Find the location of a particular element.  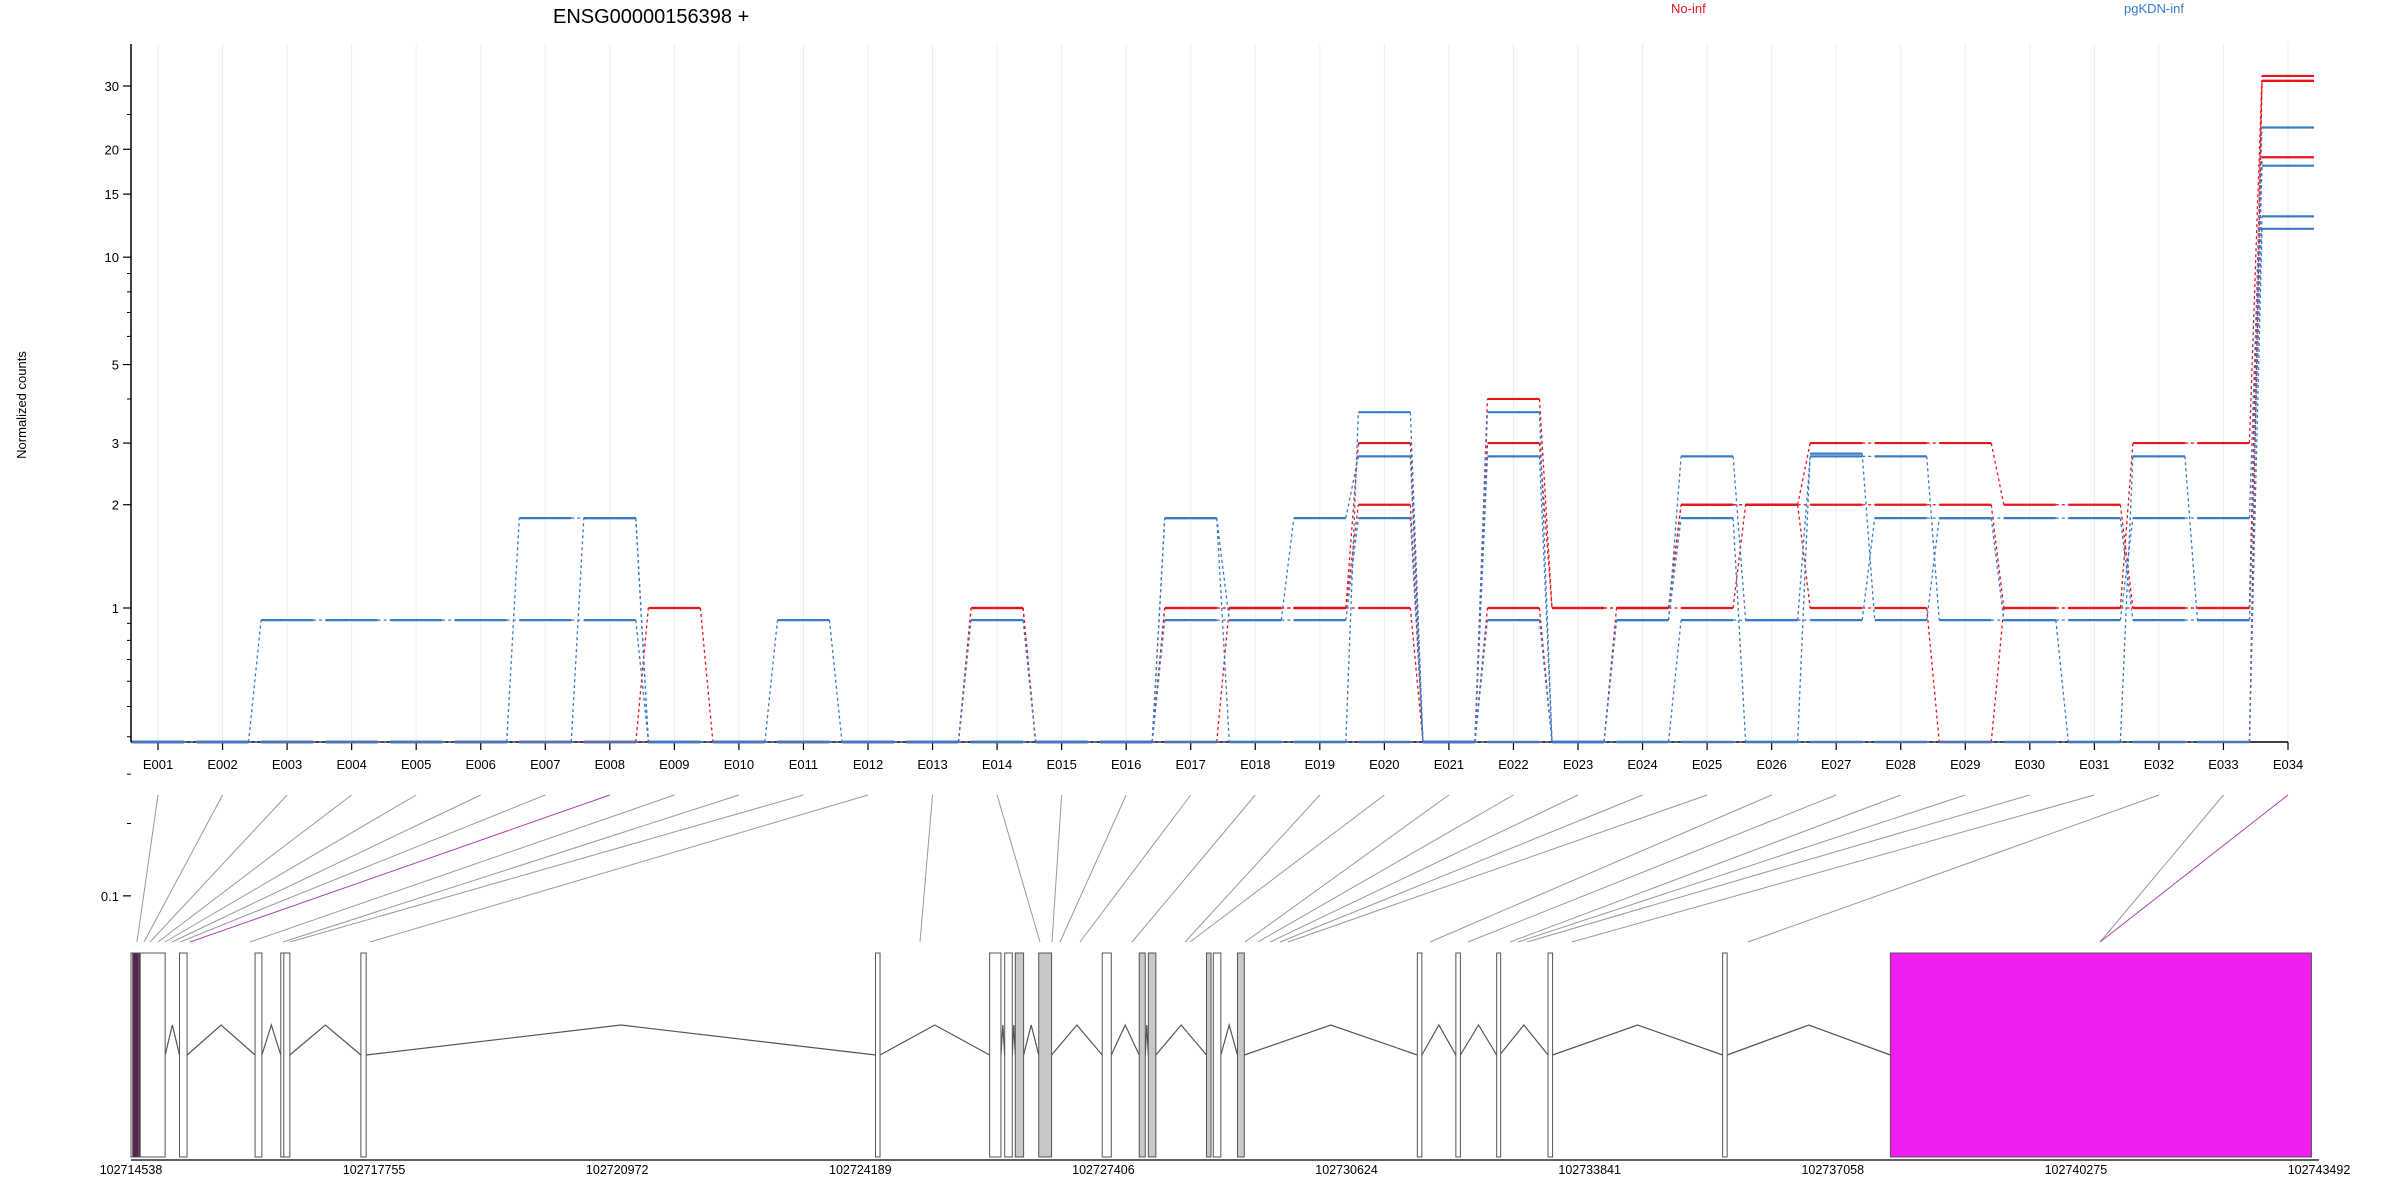

genomic-tick-label: 102743492 is located at coordinates (2319, 1170).